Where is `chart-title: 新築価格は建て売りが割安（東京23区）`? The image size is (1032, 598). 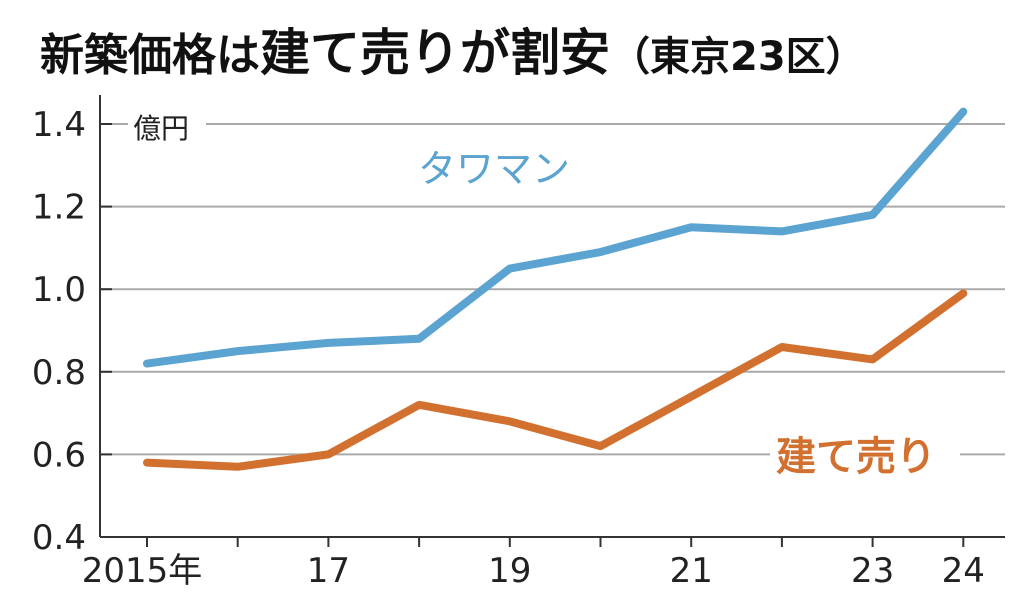
chart-title: 新築価格は建て売りが割安（東京23区） is located at coordinates (453, 53).